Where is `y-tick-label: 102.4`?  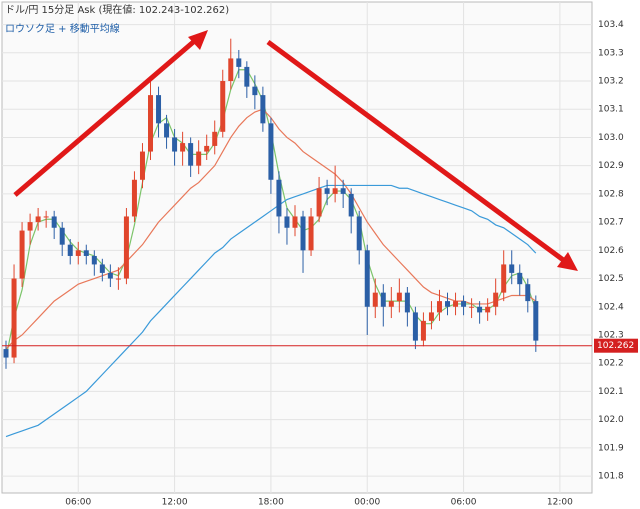 y-tick-label: 102.4 is located at coordinates (611, 307).